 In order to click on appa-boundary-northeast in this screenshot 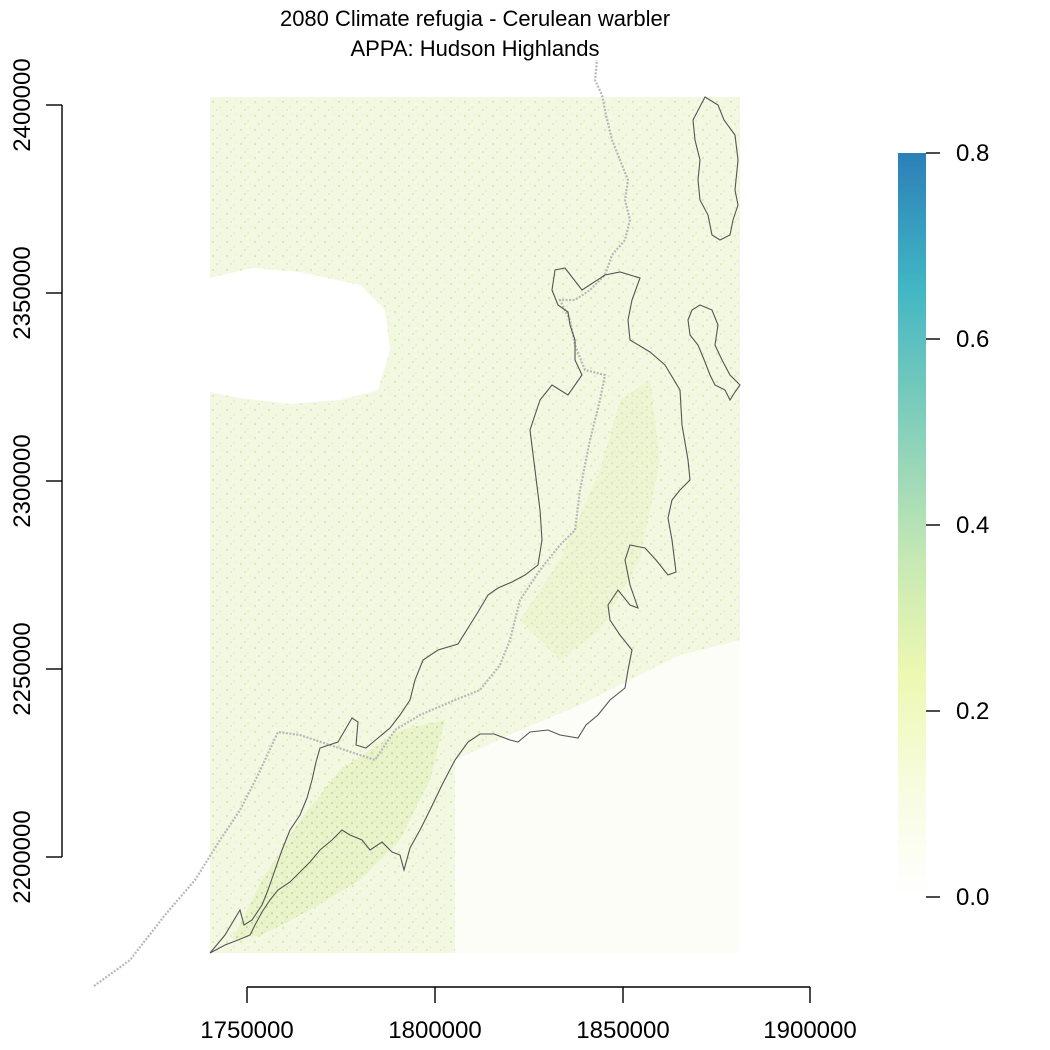, I will do `click(715, 168)`.